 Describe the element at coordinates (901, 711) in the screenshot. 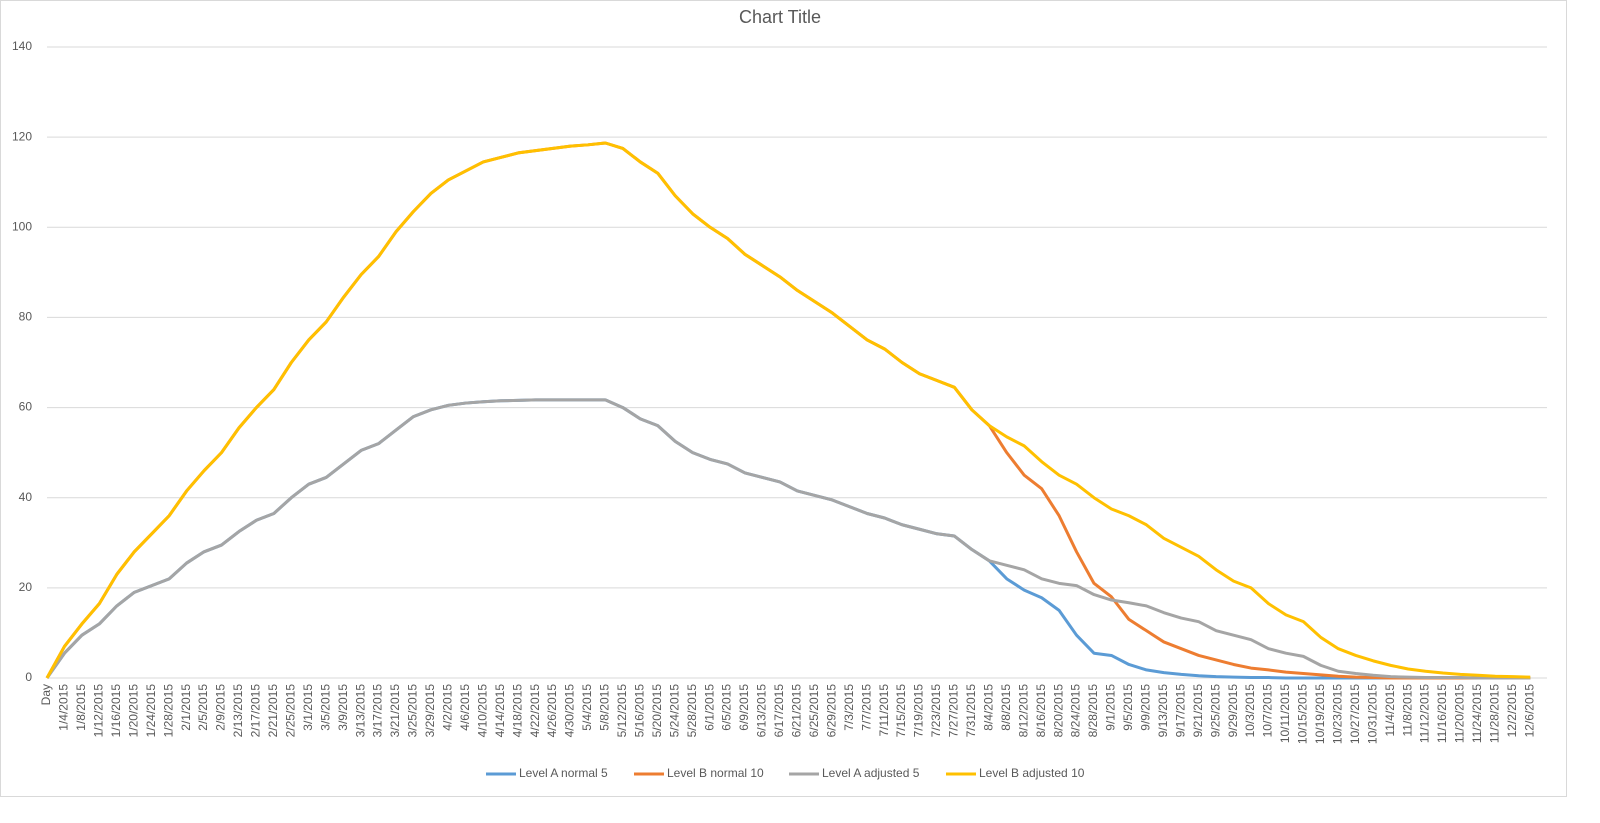

I see `x-tick-label: 7/15/2015` at that location.